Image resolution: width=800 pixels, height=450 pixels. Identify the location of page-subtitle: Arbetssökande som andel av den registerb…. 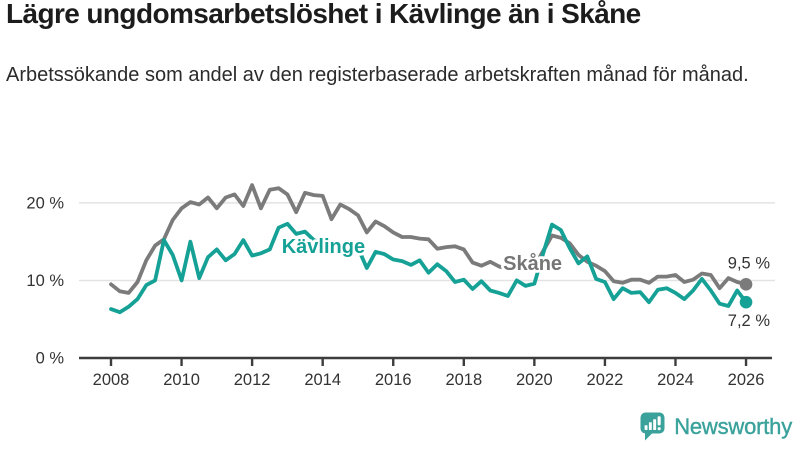
(377, 75).